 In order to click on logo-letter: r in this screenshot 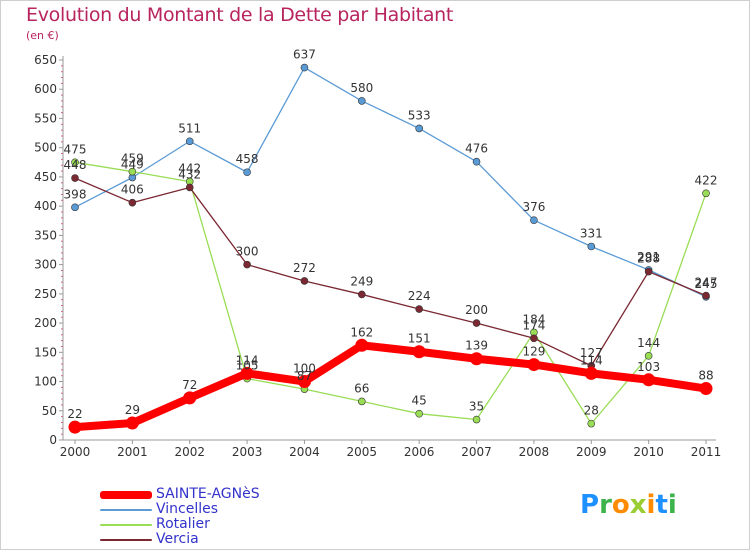, I will do `click(605, 505)`.